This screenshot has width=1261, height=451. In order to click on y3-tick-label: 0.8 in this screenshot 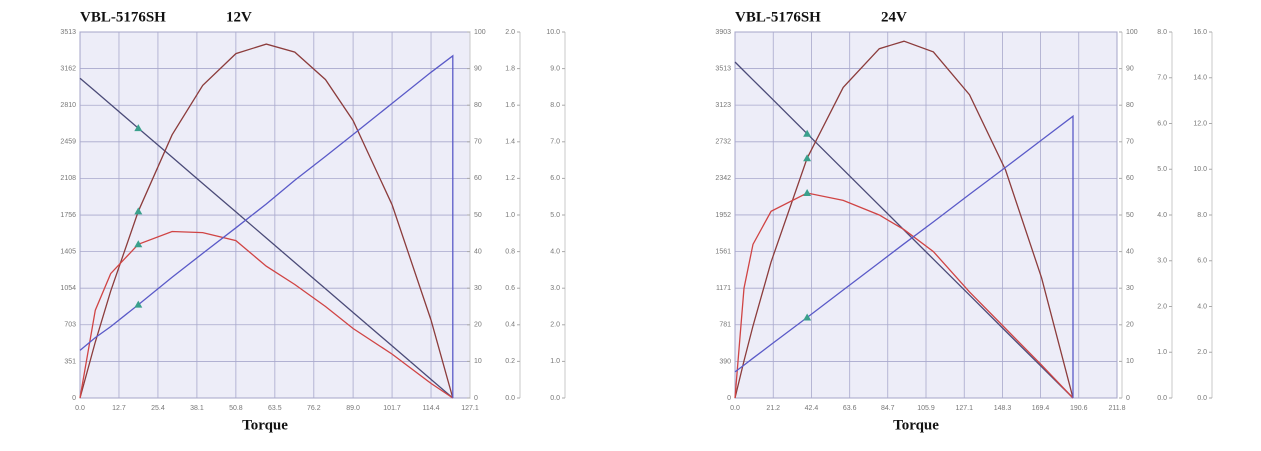, I will do `click(510, 251)`.